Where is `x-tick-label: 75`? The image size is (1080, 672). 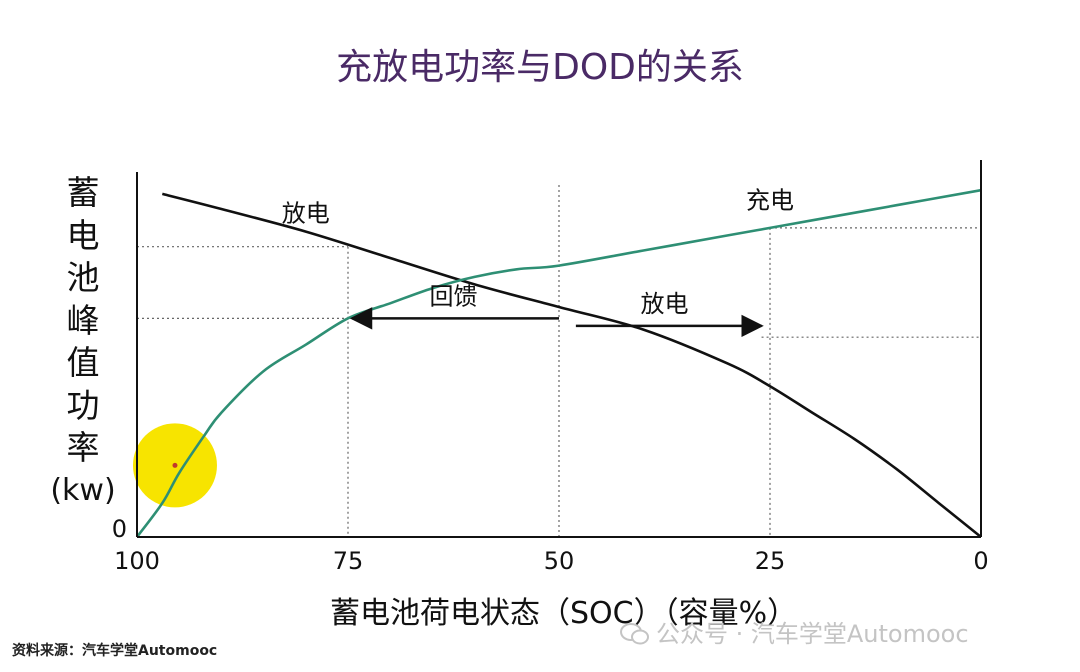 x-tick-label: 75 is located at coordinates (348, 561).